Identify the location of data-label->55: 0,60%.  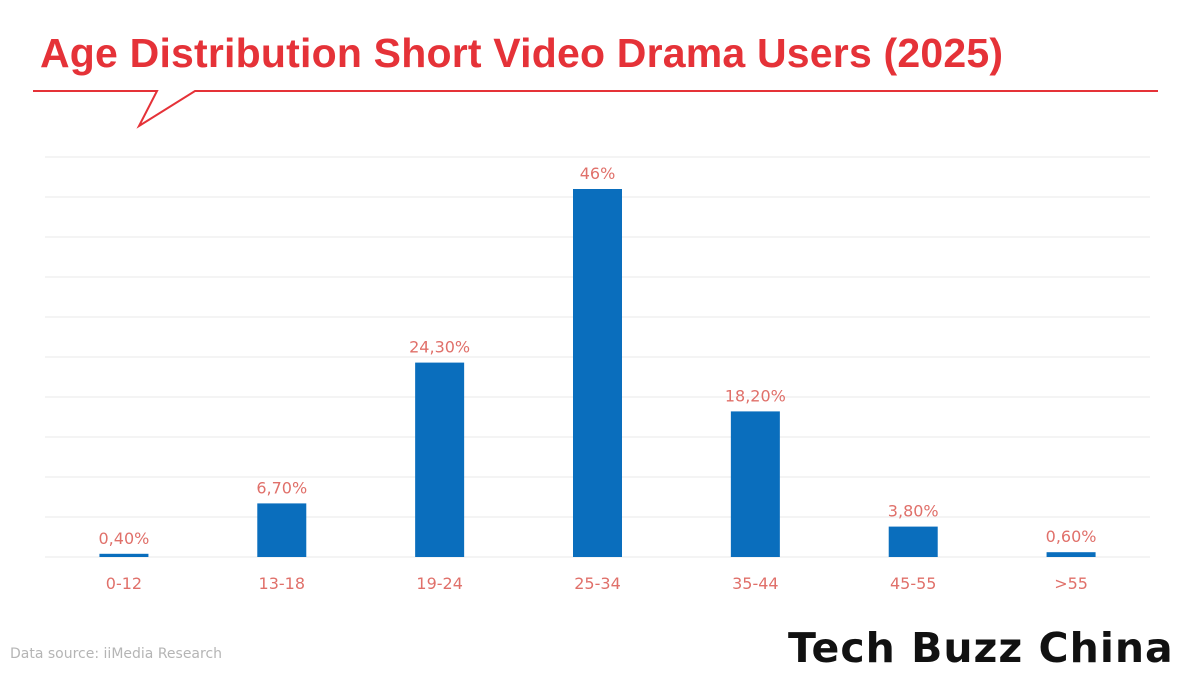
(1071, 536).